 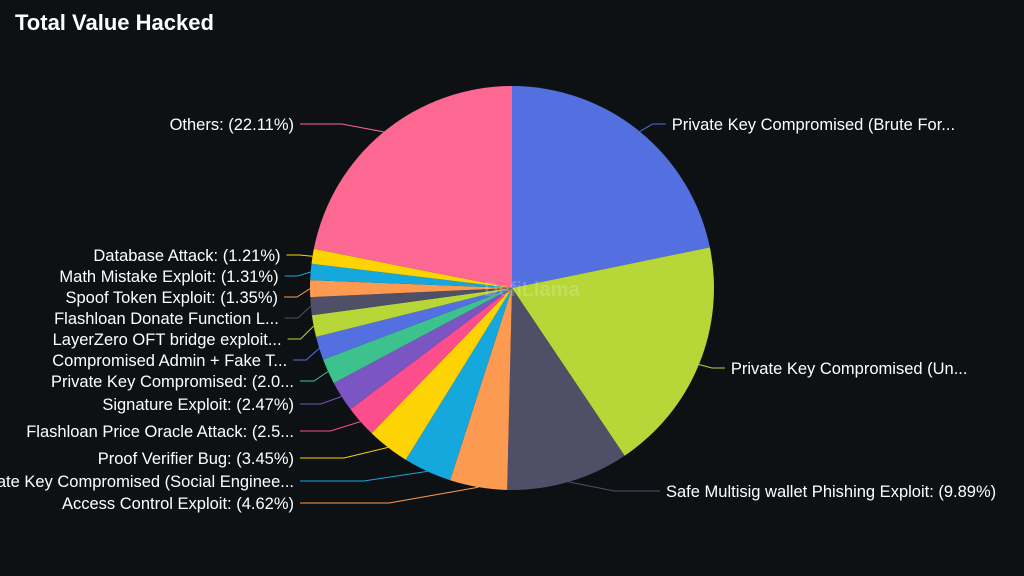 I want to click on slice-label: Database Attack: (1.21%), so click(x=186, y=256).